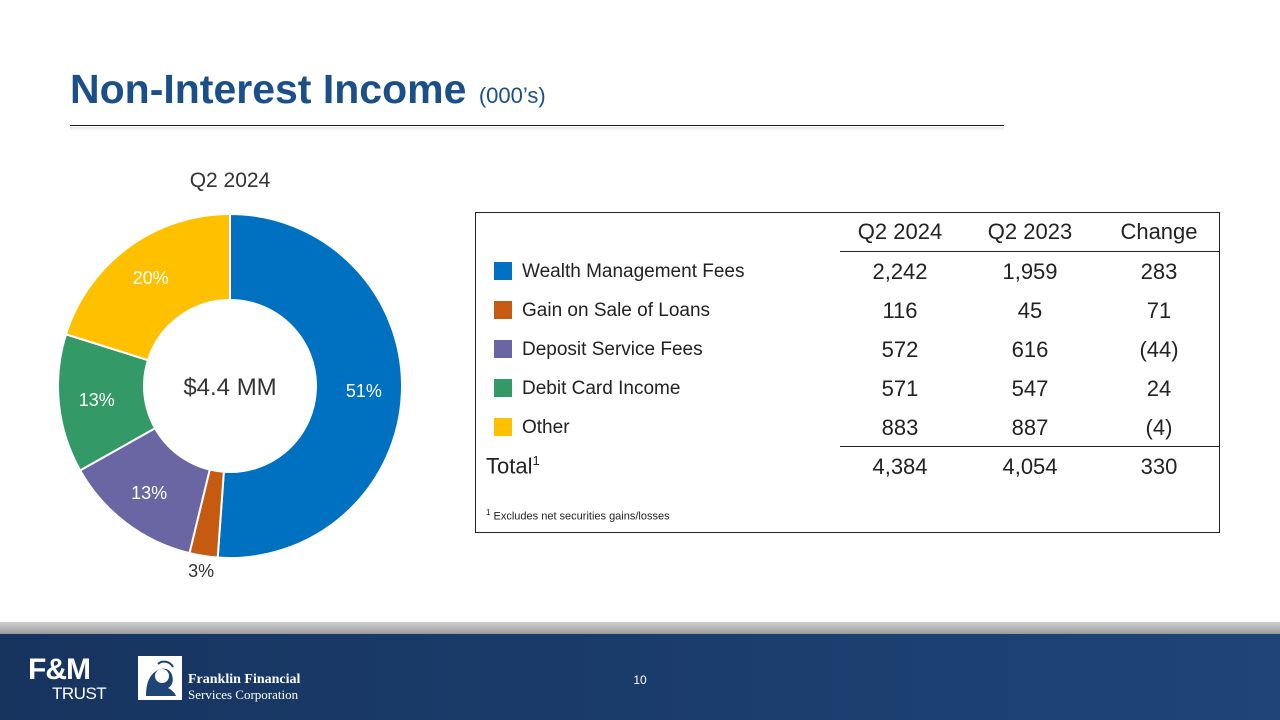 Image resolution: width=1280 pixels, height=720 pixels. What do you see at coordinates (900, 466) in the screenshot?
I see `cell-total-q2-2024: 4,384` at bounding box center [900, 466].